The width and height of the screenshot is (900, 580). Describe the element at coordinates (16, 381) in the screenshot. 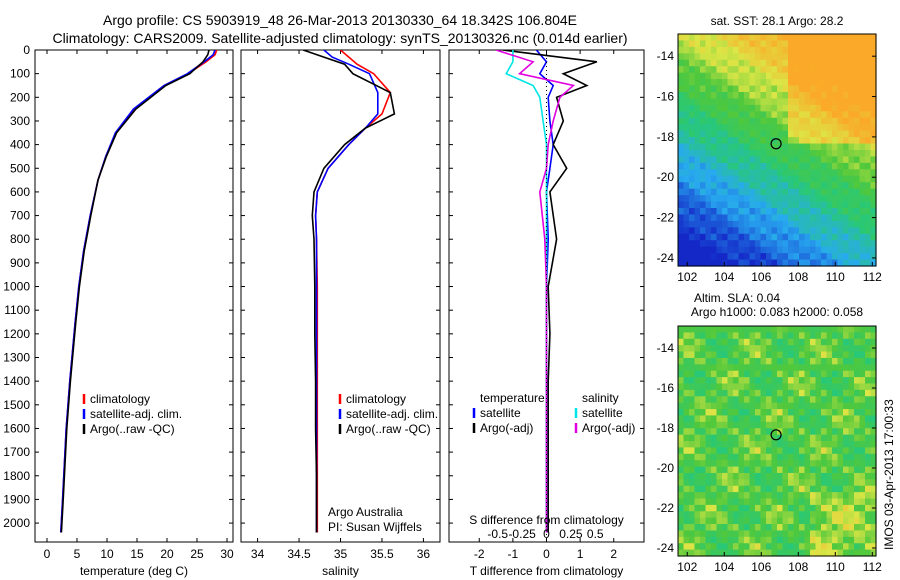

I see `y-tick-label: 1400` at that location.